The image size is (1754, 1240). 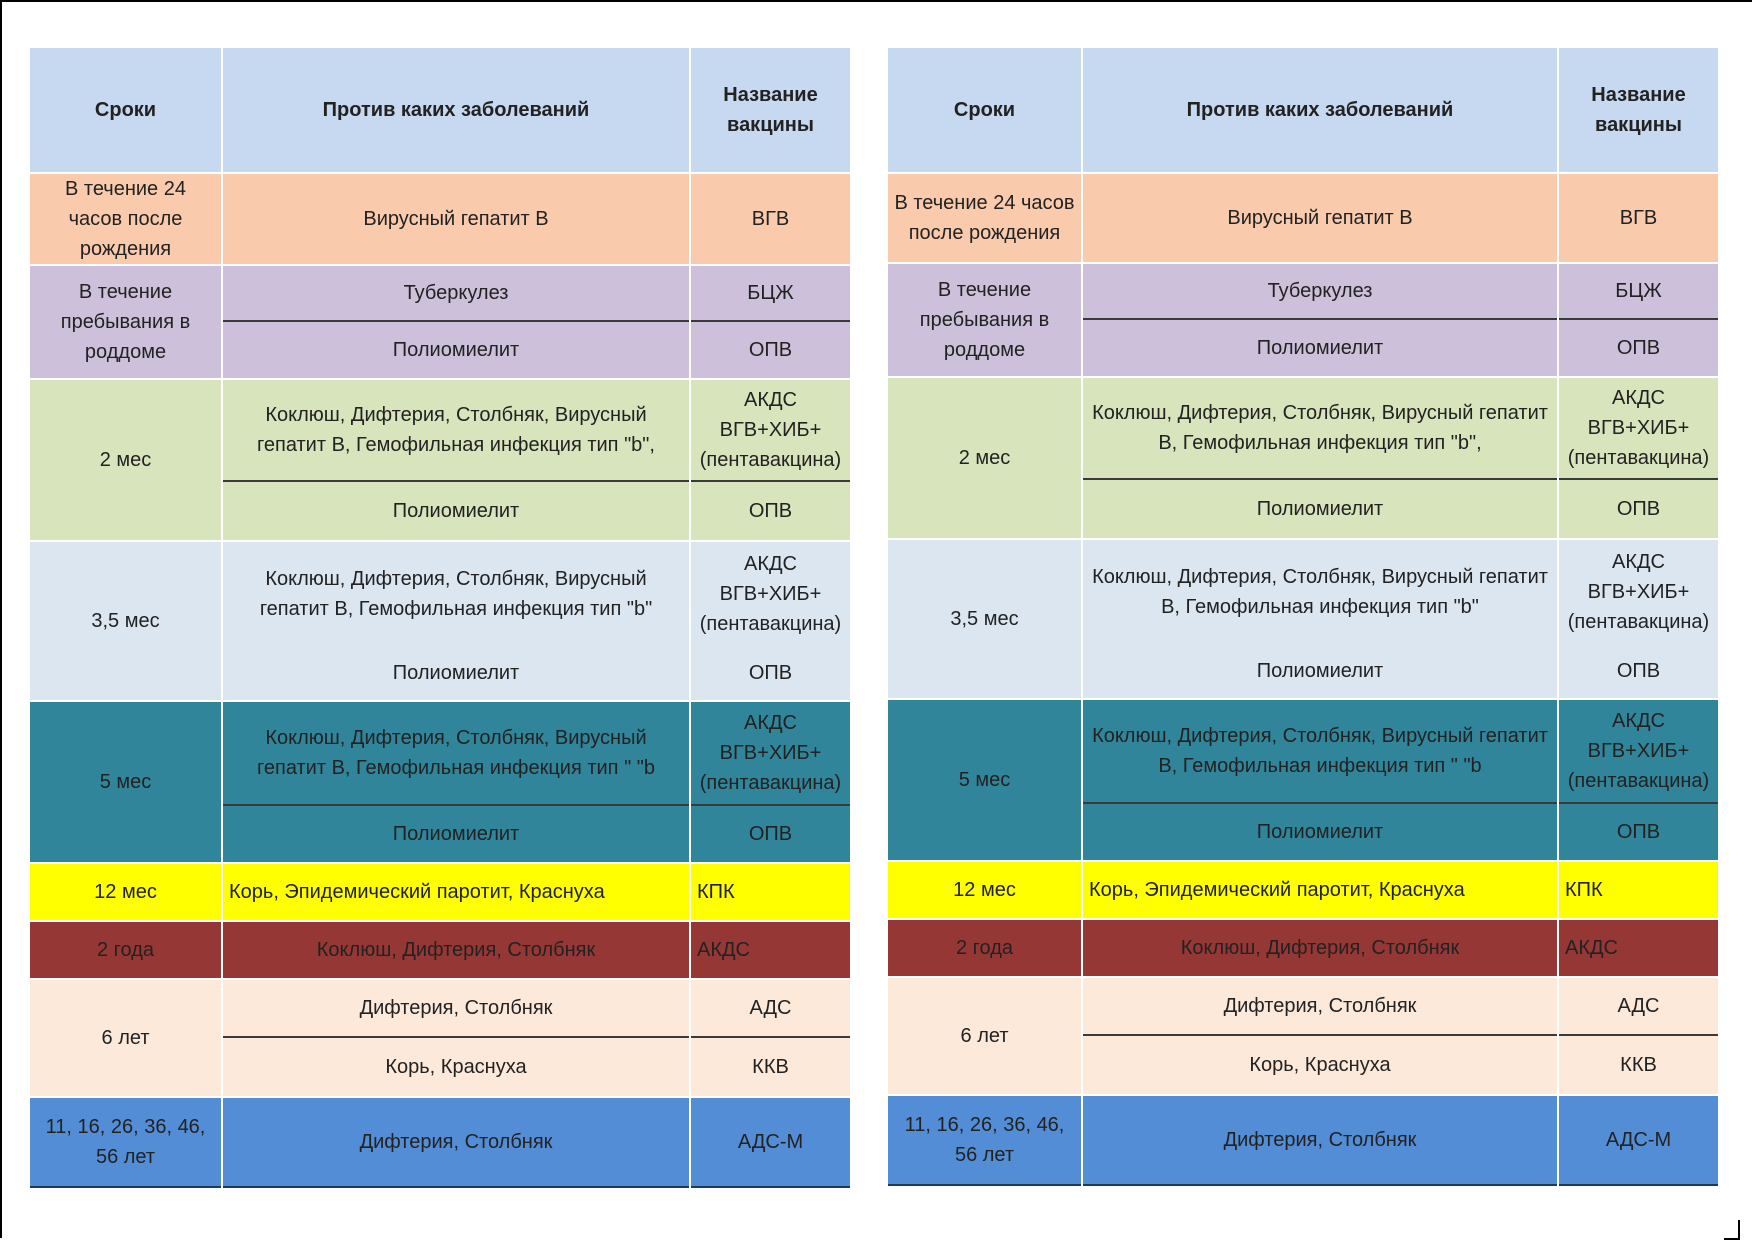 What do you see at coordinates (770, 949) in the screenshot?
I see `vaccine-cell: АКДС` at bounding box center [770, 949].